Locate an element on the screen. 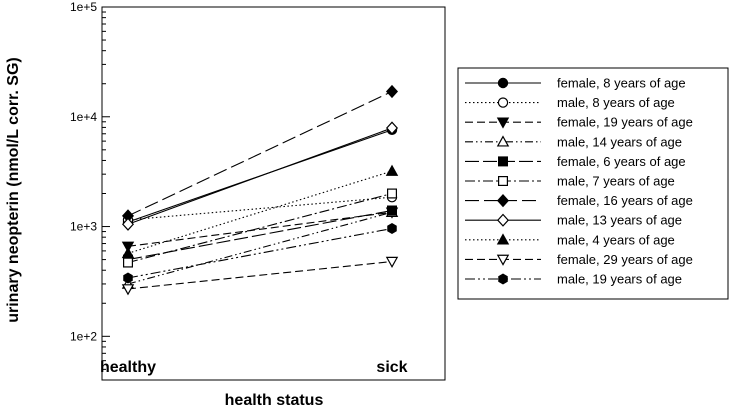  legend-label: male, 13 years of age is located at coordinates (619, 220).